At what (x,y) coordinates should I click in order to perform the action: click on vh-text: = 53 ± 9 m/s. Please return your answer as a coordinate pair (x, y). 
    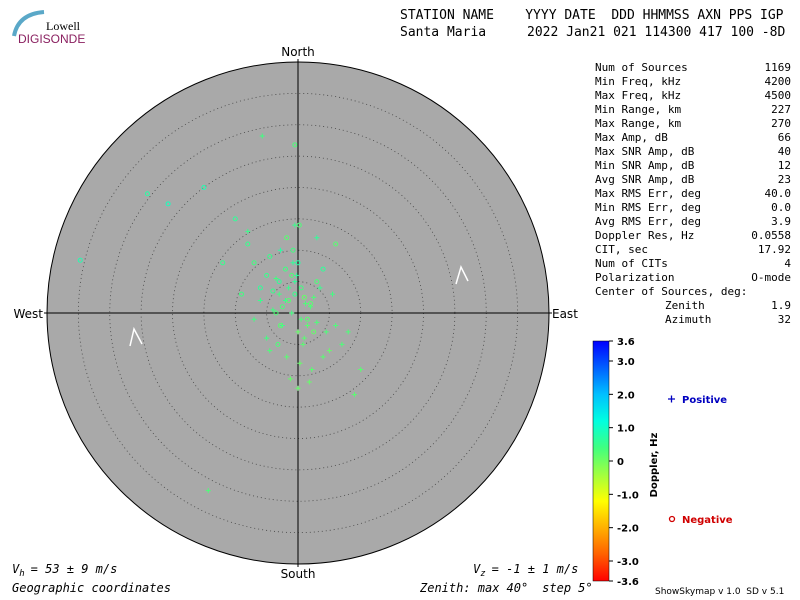
    Looking at the image, I should click on (74, 569).